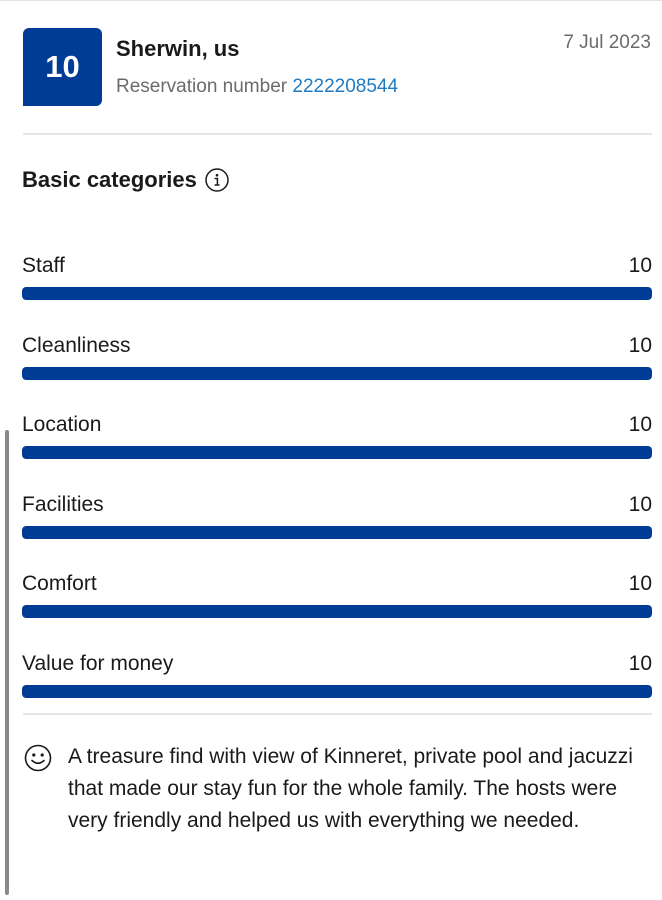 Image resolution: width=662 pixels, height=900 pixels. I want to click on categories-divider, so click(337, 714).